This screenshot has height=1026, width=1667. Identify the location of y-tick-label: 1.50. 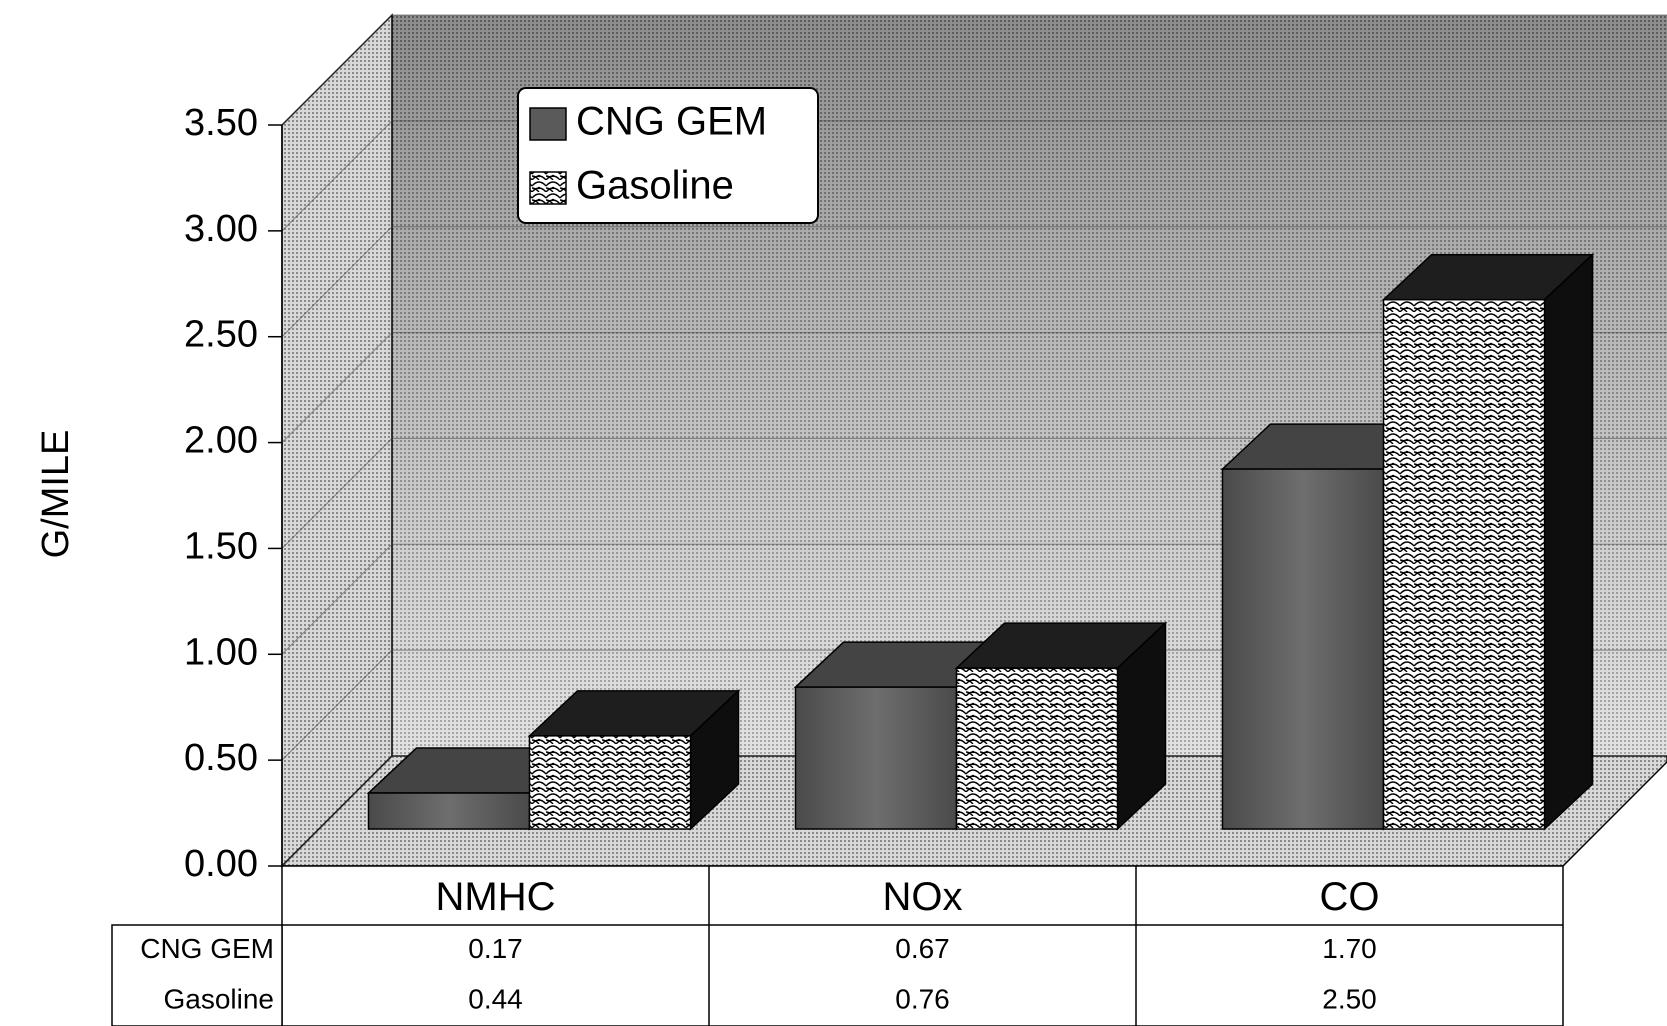
(221, 546).